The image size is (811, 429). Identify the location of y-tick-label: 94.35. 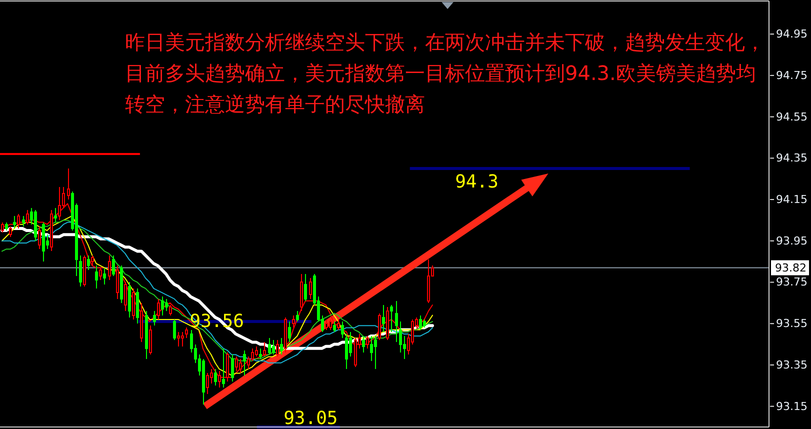
(792, 158).